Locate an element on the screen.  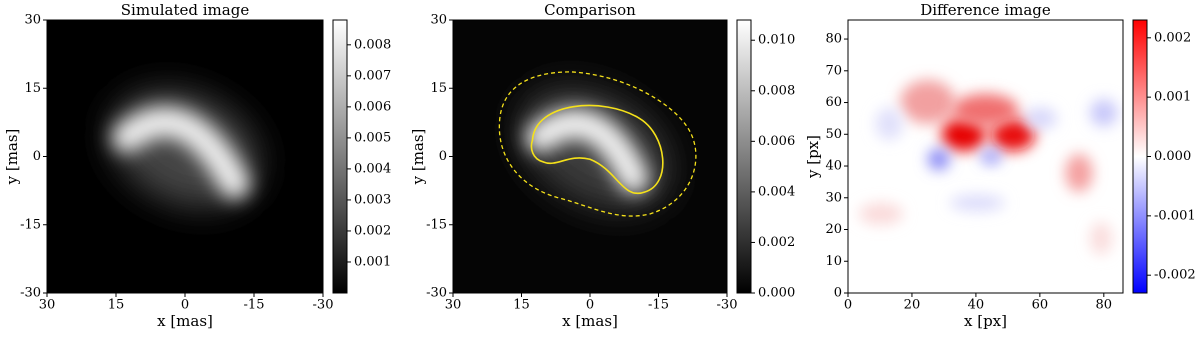
colorbar-tick-label: 0.003 is located at coordinates (372, 199).